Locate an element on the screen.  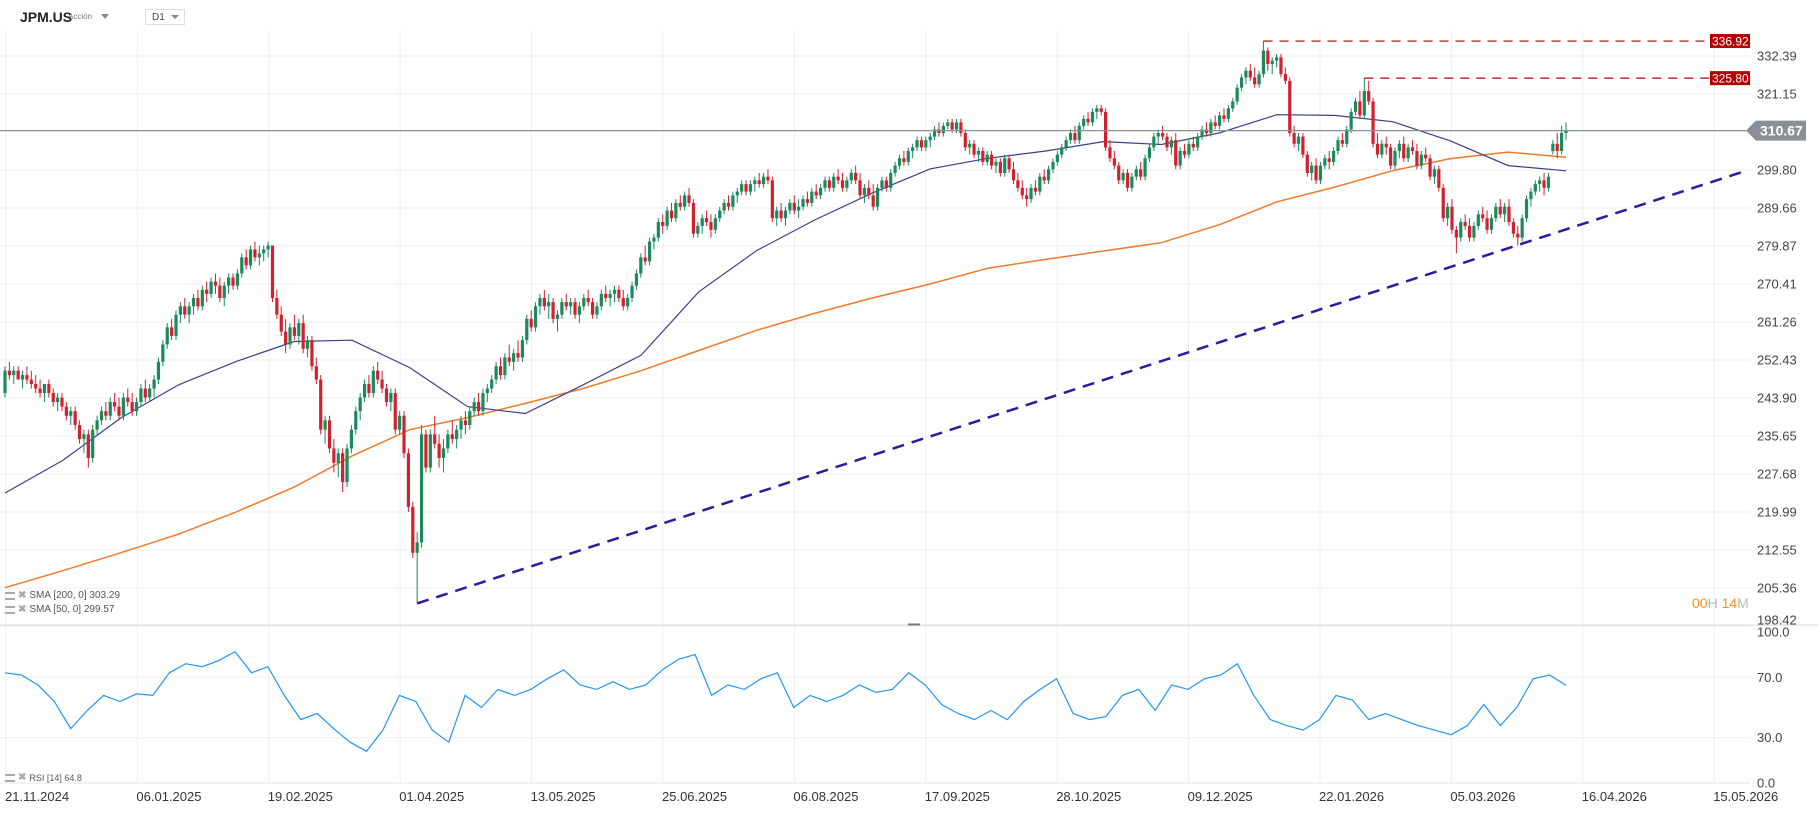
panel-resize-handle is located at coordinates (914, 624).